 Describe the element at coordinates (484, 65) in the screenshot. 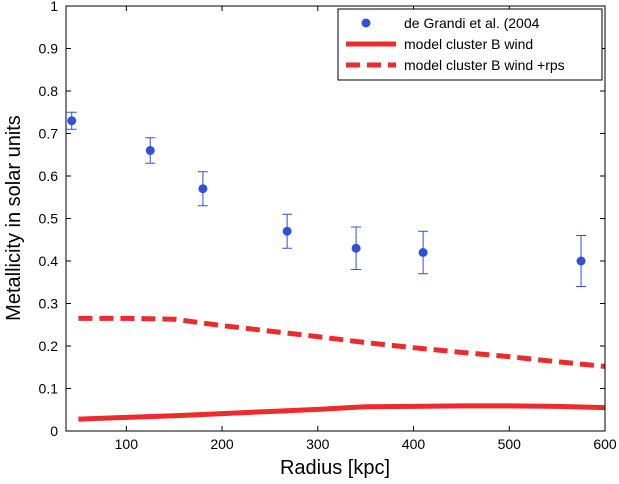

I see `legend-label: model cluster B wind +rps` at that location.